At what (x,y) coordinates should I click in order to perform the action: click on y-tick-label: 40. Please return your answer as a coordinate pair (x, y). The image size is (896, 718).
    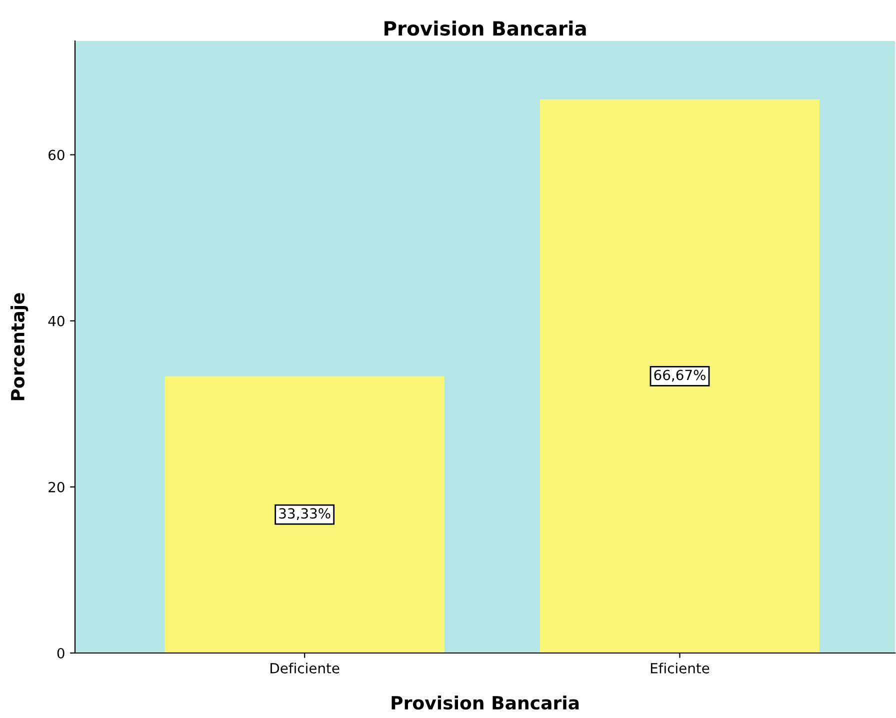
    Looking at the image, I should click on (56, 321).